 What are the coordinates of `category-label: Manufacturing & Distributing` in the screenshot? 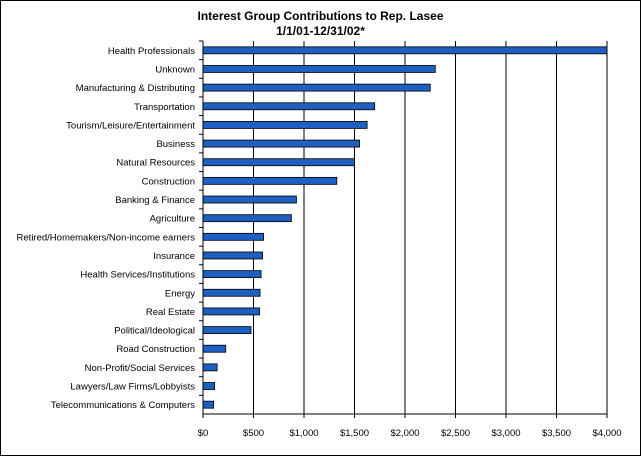 It's located at (135, 88).